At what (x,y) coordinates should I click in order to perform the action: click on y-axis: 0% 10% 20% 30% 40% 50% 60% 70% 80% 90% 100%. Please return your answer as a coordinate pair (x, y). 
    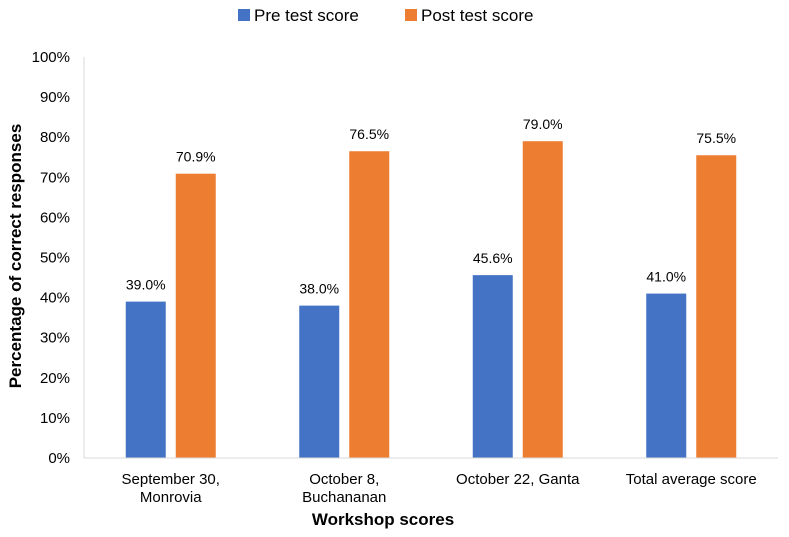
    Looking at the image, I should click on (58, 258).